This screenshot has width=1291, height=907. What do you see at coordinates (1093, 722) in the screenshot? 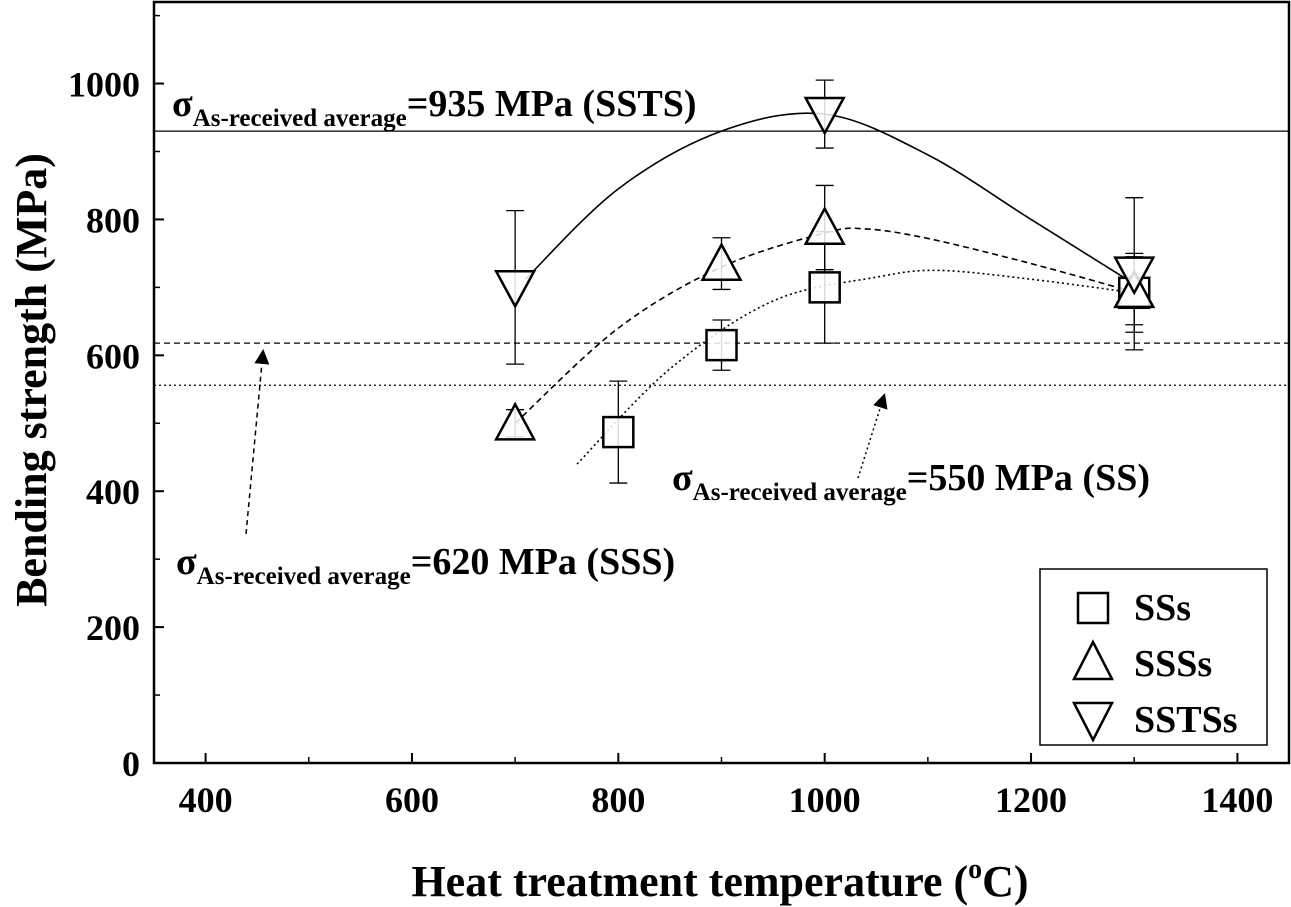
I see `legend-marker-triangle-down` at bounding box center [1093, 722].